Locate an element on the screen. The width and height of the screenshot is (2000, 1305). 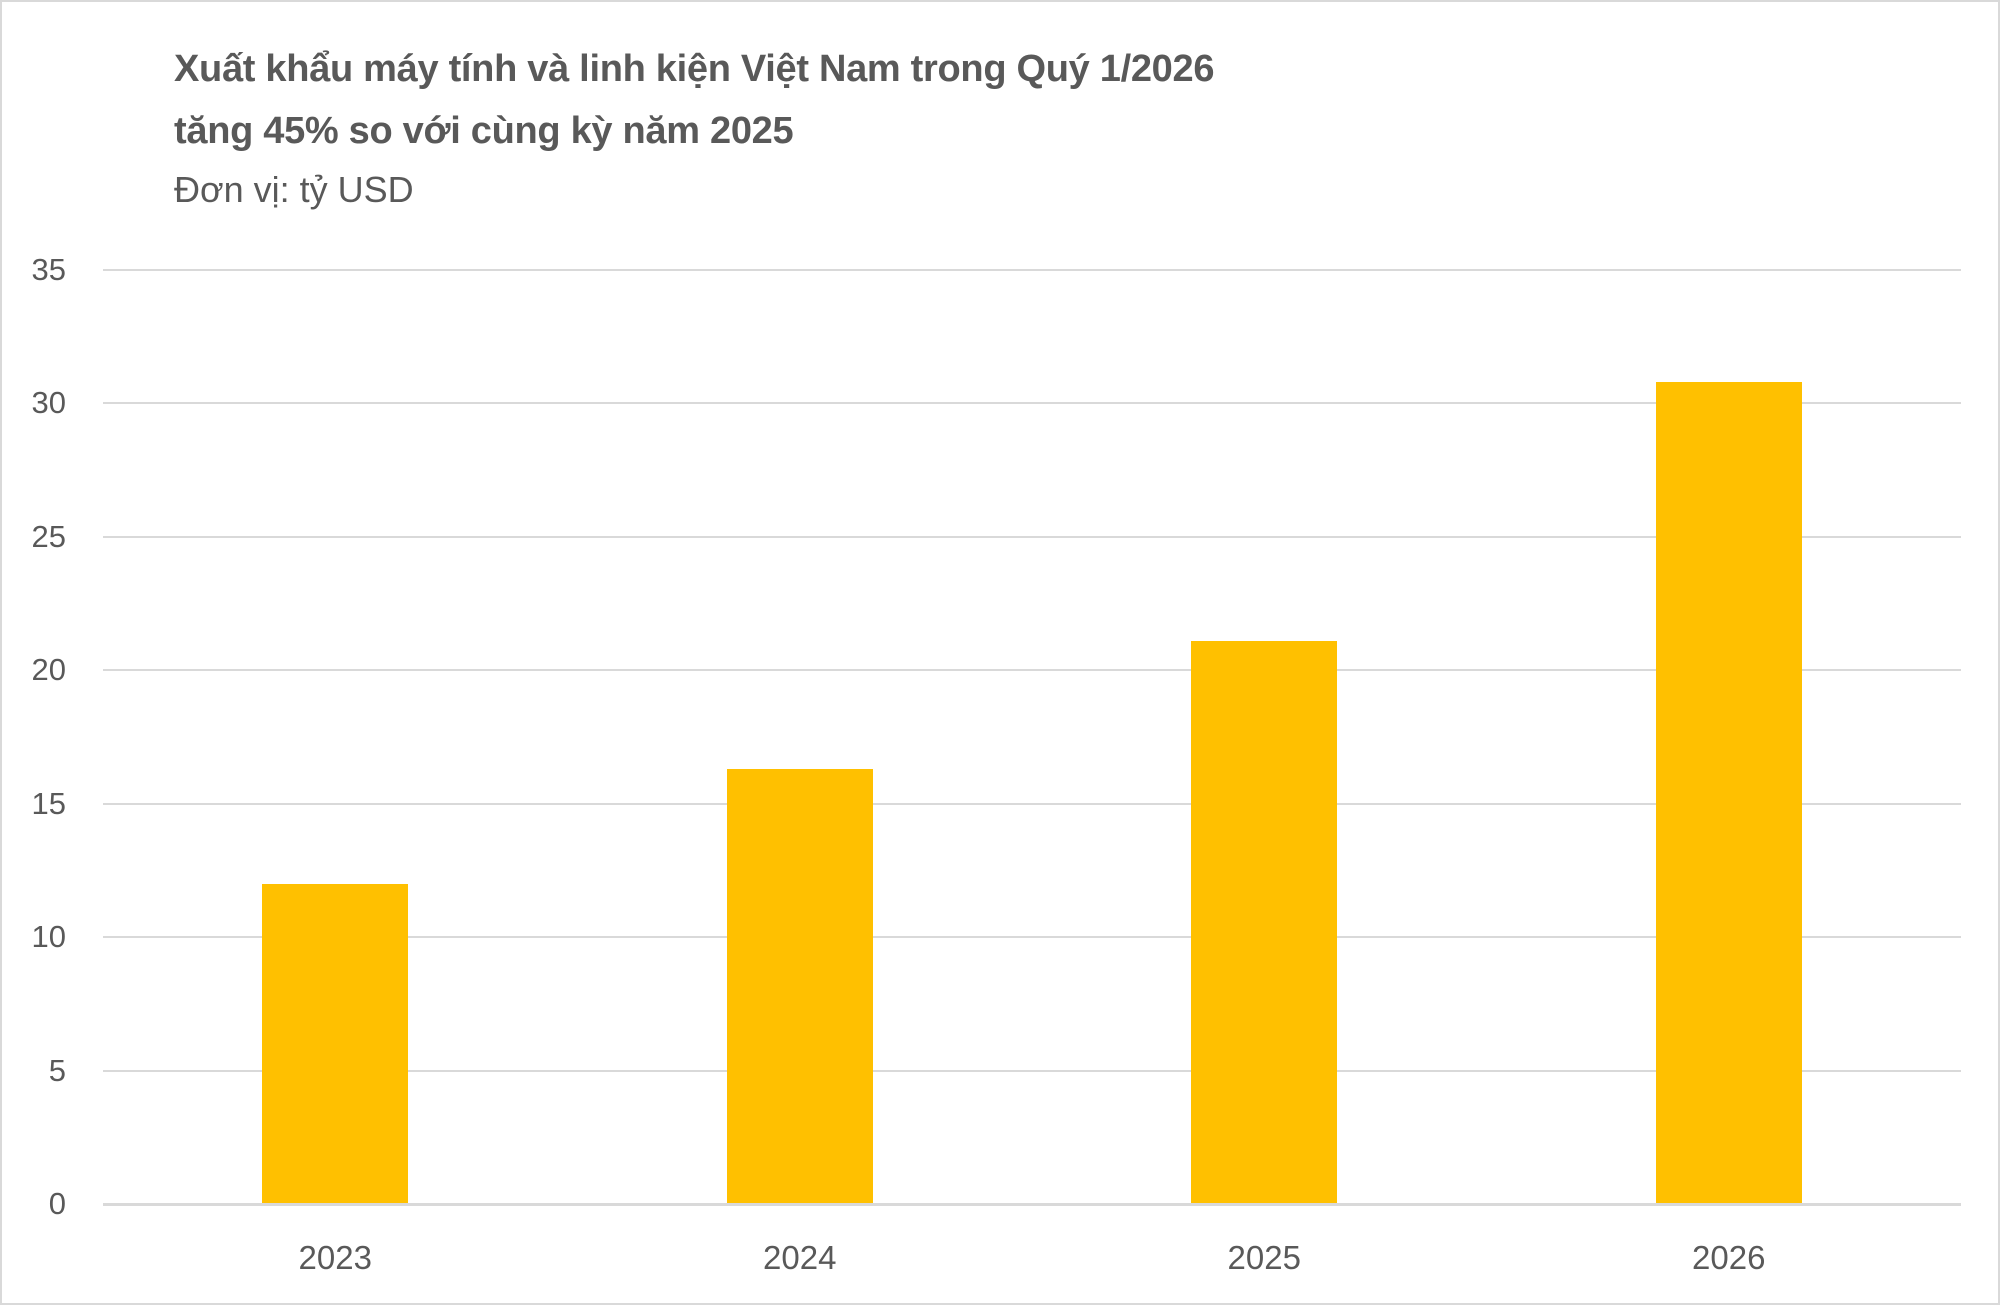
x-tick-label: 2025 is located at coordinates (1264, 1257).